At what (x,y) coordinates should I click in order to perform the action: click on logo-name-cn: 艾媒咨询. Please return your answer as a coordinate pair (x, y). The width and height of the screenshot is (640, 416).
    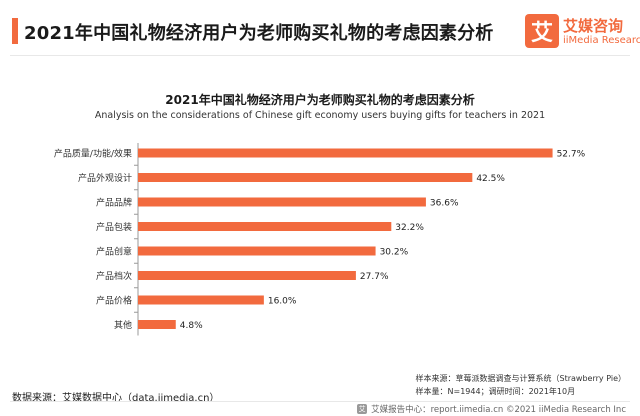
    Looking at the image, I should click on (593, 26).